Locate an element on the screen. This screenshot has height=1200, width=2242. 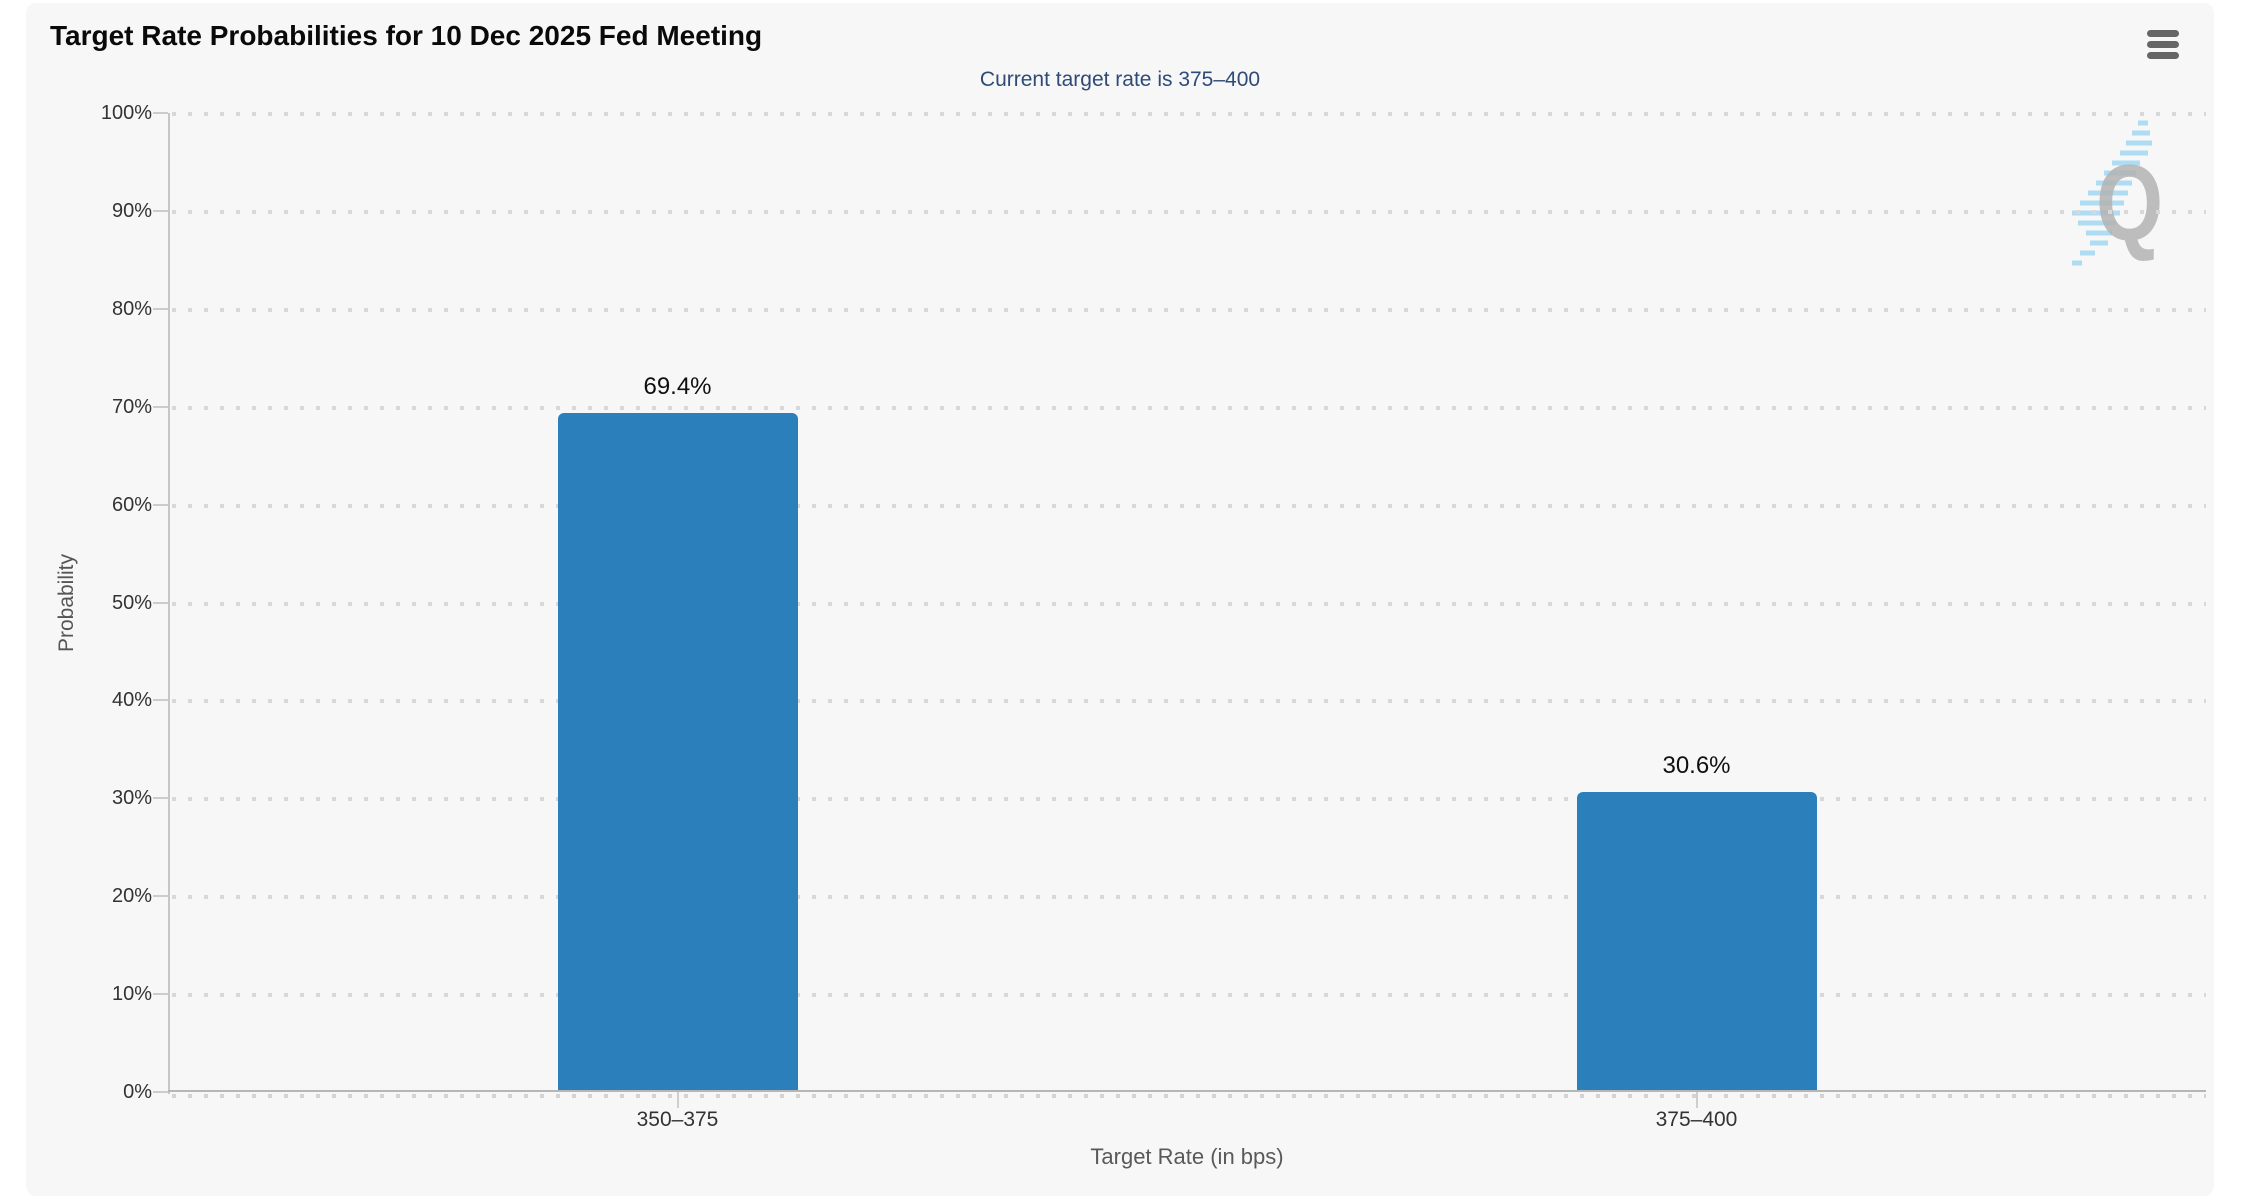
y-axis-line is located at coordinates (169, 603).